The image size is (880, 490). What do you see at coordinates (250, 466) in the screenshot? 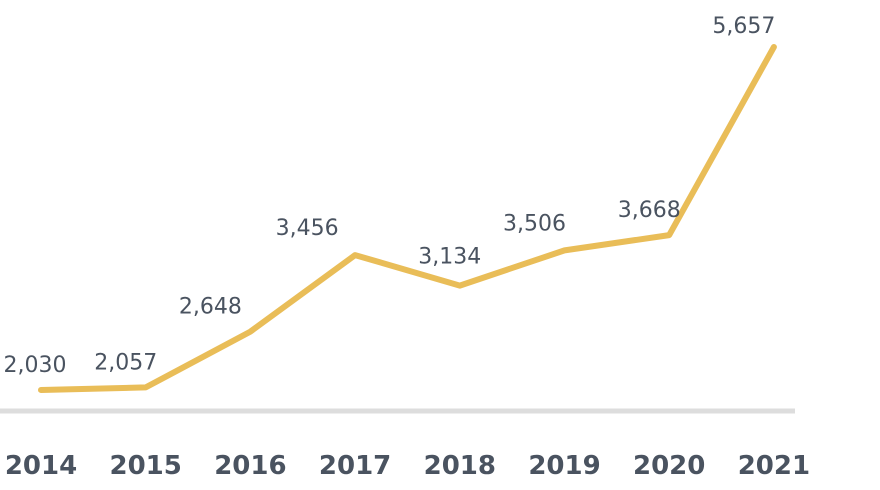
I see `x-tick-label-2016: 2016` at bounding box center [250, 466].